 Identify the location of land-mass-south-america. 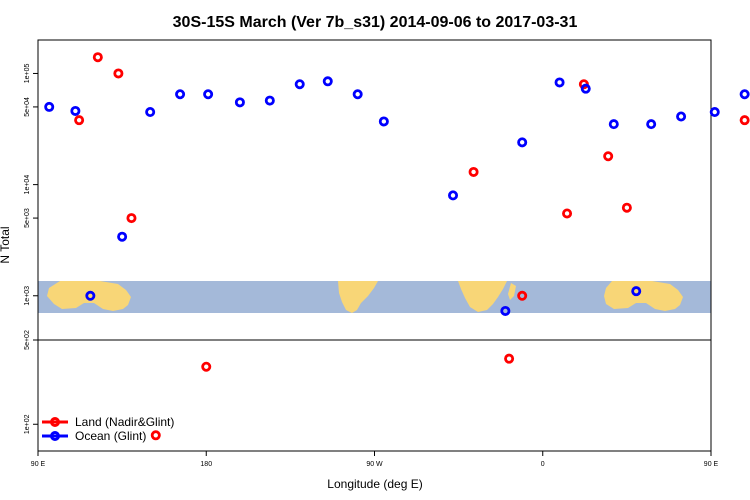
(358, 297).